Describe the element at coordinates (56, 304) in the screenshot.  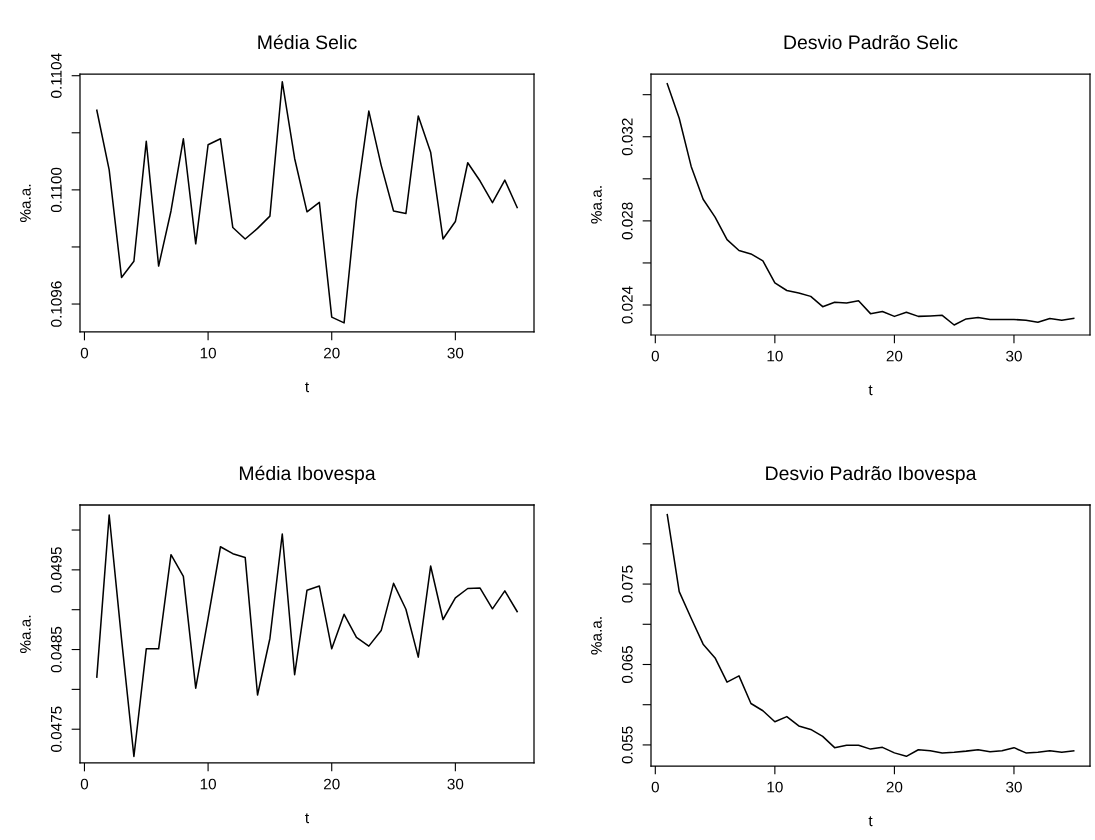
I see `y-tick-label: 0.1096` at that location.